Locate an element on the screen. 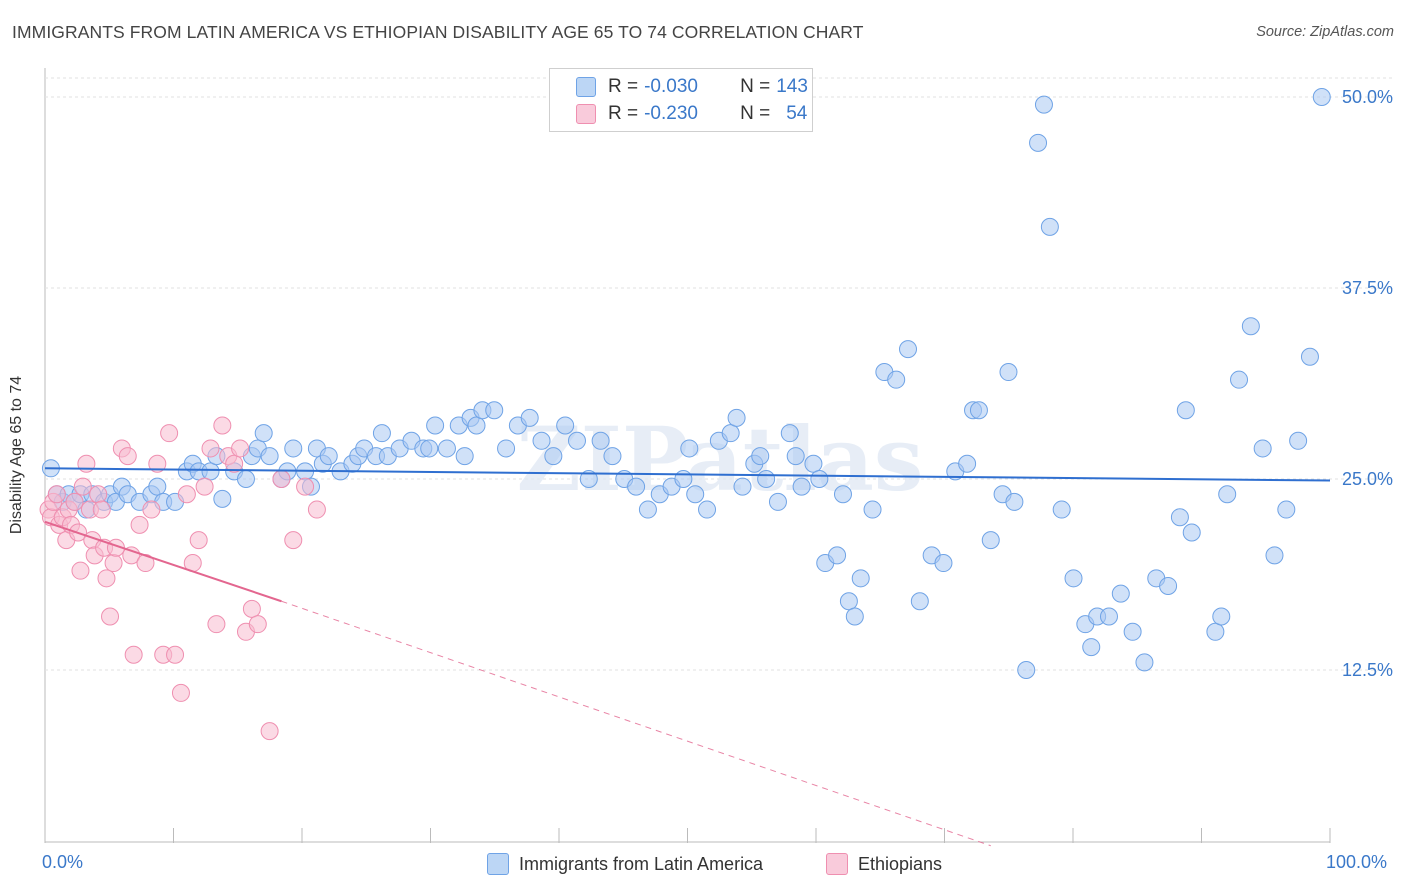  legend-n-value: 143 is located at coordinates (792, 86).